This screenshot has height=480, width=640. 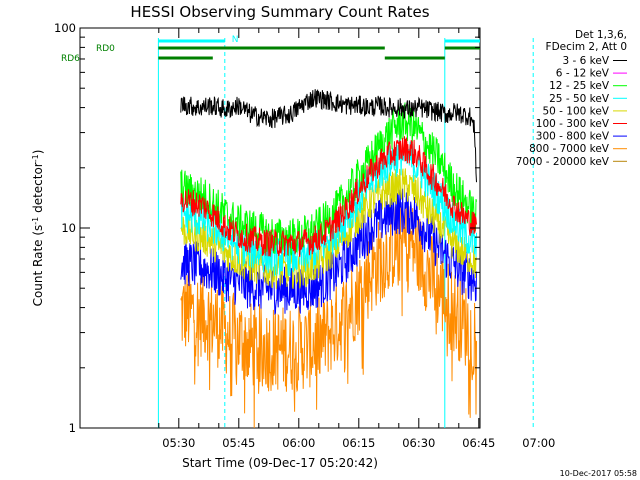 I want to click on x-axis-label: Start Time (09-Dec-17 05:20:42), so click(x=280, y=463).